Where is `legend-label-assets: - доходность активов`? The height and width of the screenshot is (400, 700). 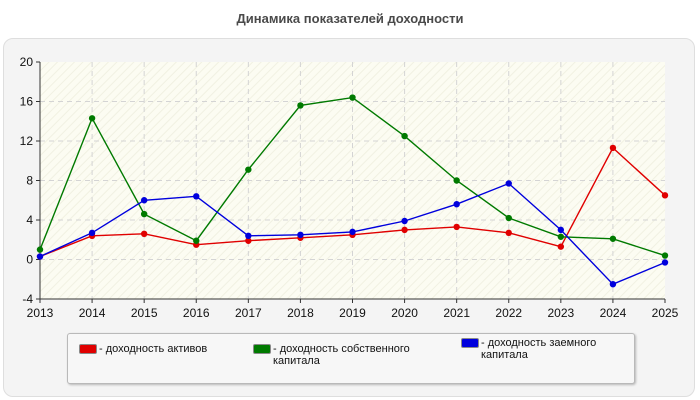 legend-label-assets: - доходность активов is located at coordinates (153, 349).